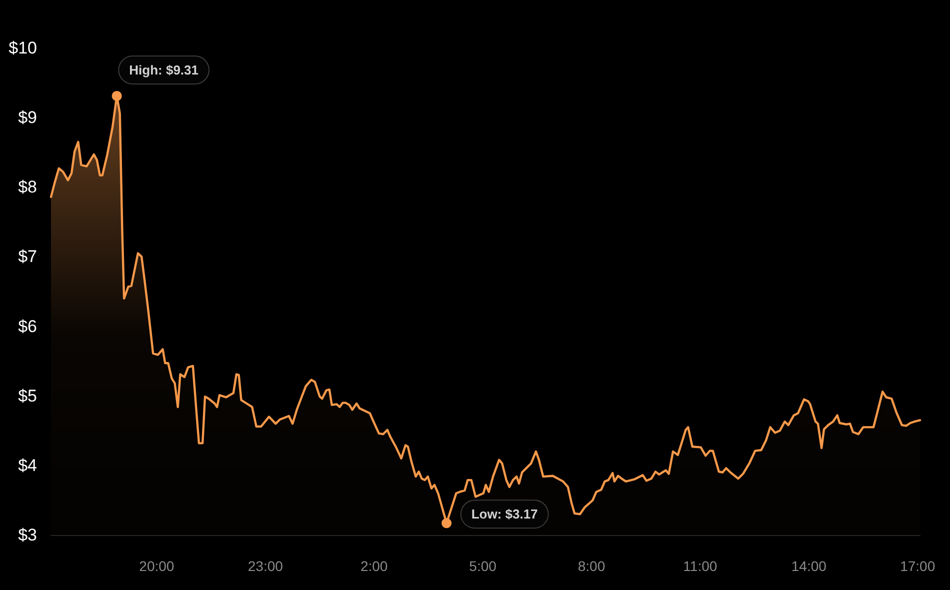  Describe the element at coordinates (22, 48) in the screenshot. I see `y-tick-label: $10` at that location.